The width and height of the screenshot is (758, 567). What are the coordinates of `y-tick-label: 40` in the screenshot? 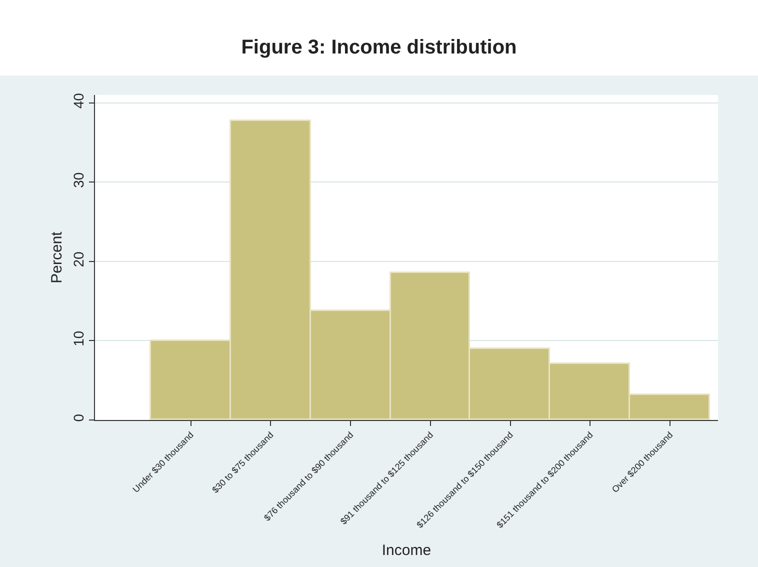 It's located at (78, 100).